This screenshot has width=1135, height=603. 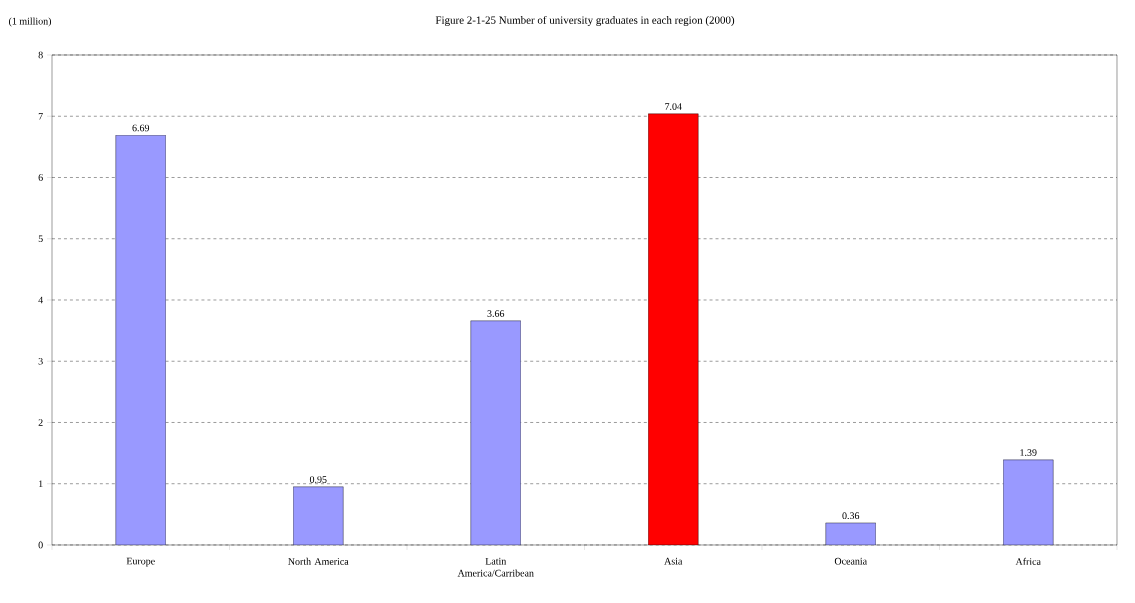 I want to click on y-axis-title: (1 million), so click(x=30, y=22).